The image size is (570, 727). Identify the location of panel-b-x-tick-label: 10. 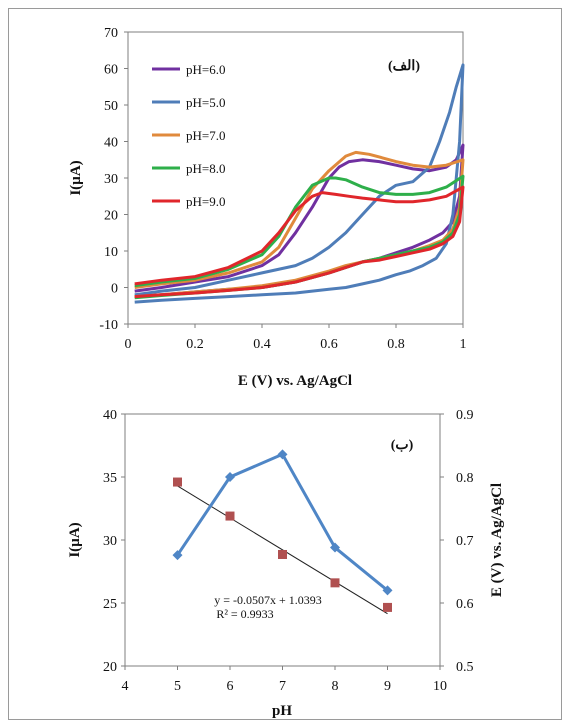
(440, 686).